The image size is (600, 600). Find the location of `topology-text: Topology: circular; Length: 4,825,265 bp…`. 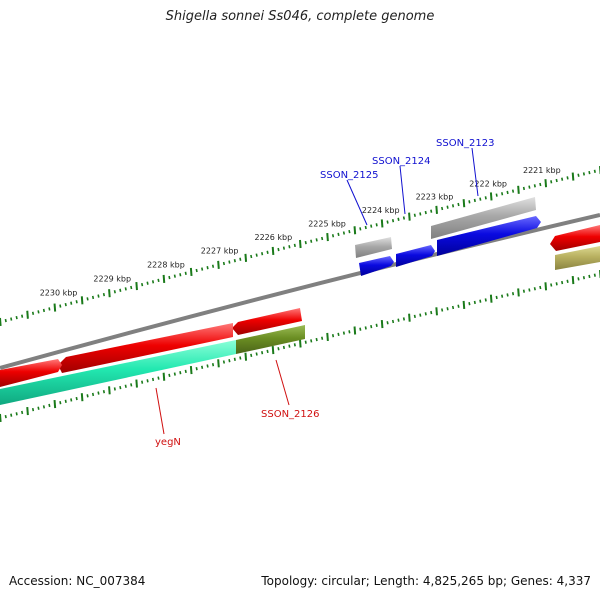

topology-text: Topology: circular; Length: 4,825,265 bp… is located at coordinates (426, 581).